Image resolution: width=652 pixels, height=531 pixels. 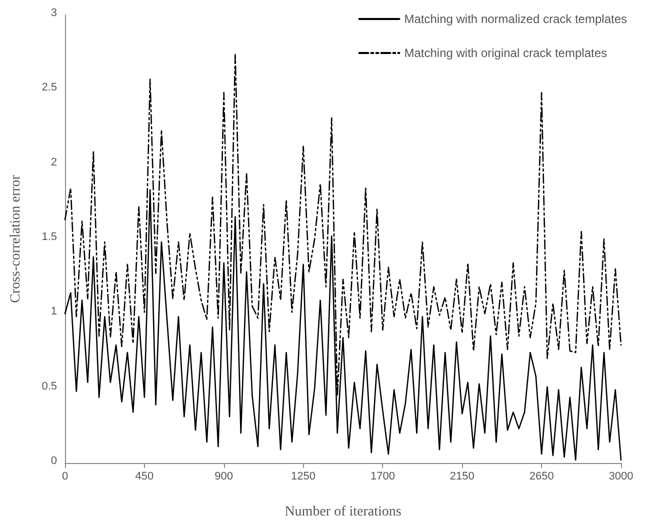 I want to click on y-axis-title: Cross-correlation error, so click(x=16, y=238).